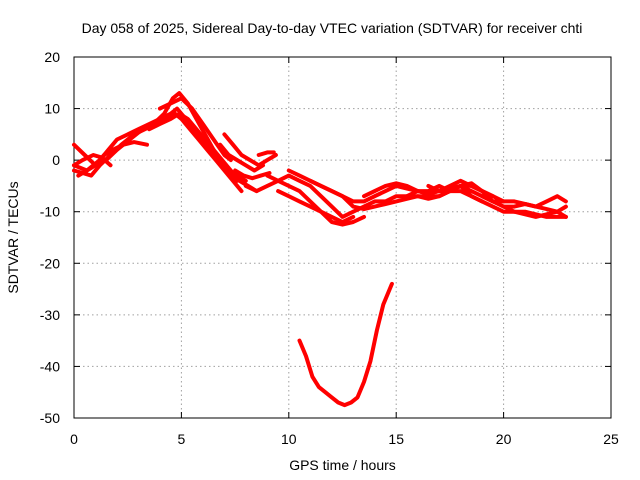 This screenshot has height=480, width=640. I want to click on y-tick-label: -30, so click(50, 315).